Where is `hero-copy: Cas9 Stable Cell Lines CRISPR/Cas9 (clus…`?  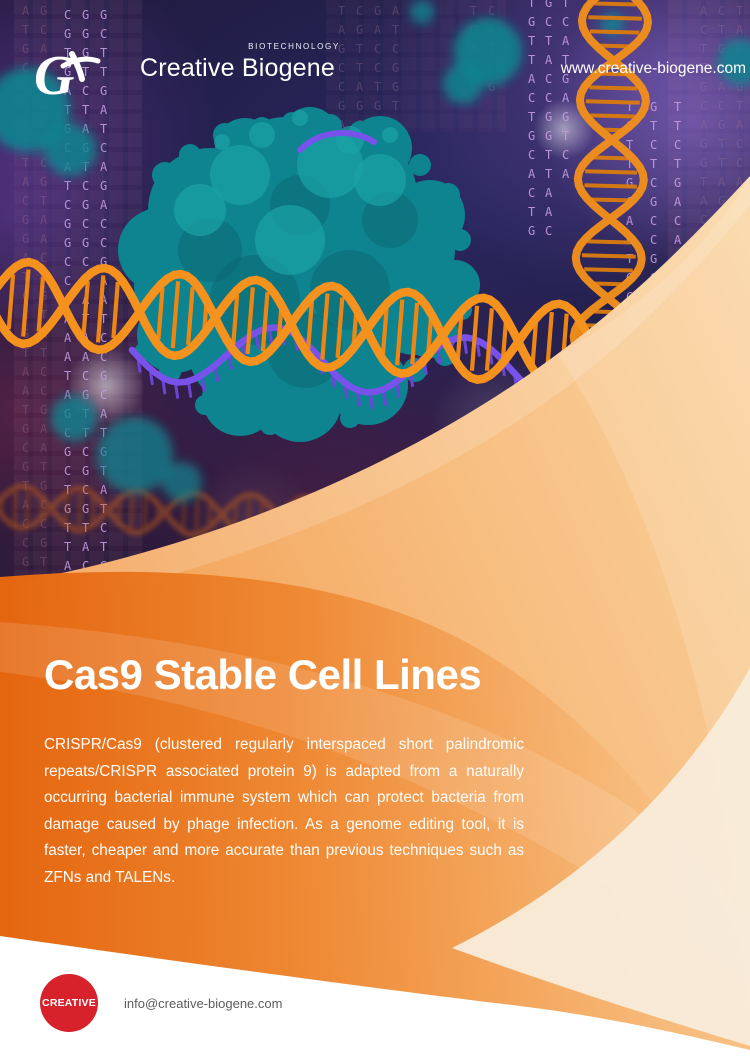 hero-copy: Cas9 Stable Cell Lines CRISPR/Cas9 (clus… is located at coordinates (284, 771).